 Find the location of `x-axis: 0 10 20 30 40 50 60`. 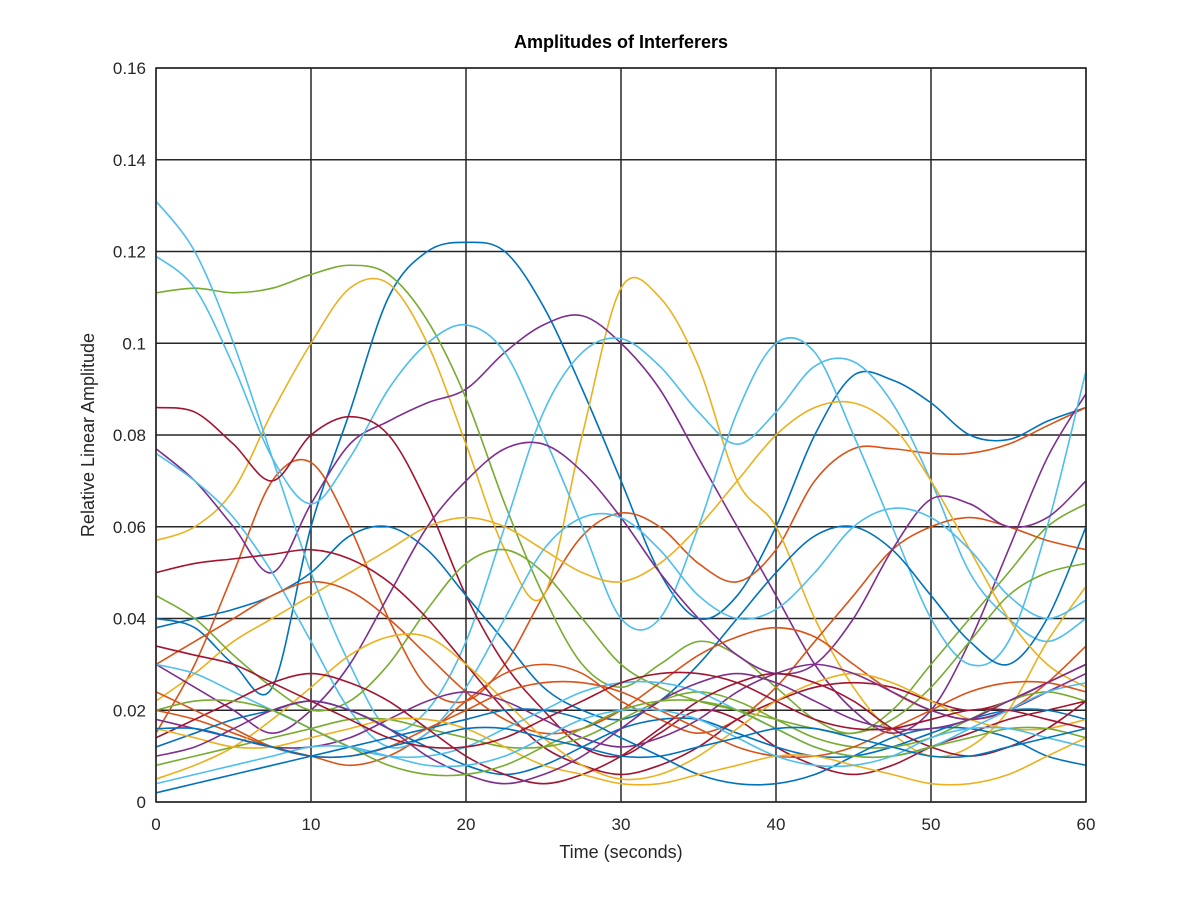

x-axis: 0 10 20 30 40 50 60 is located at coordinates (623, 824).